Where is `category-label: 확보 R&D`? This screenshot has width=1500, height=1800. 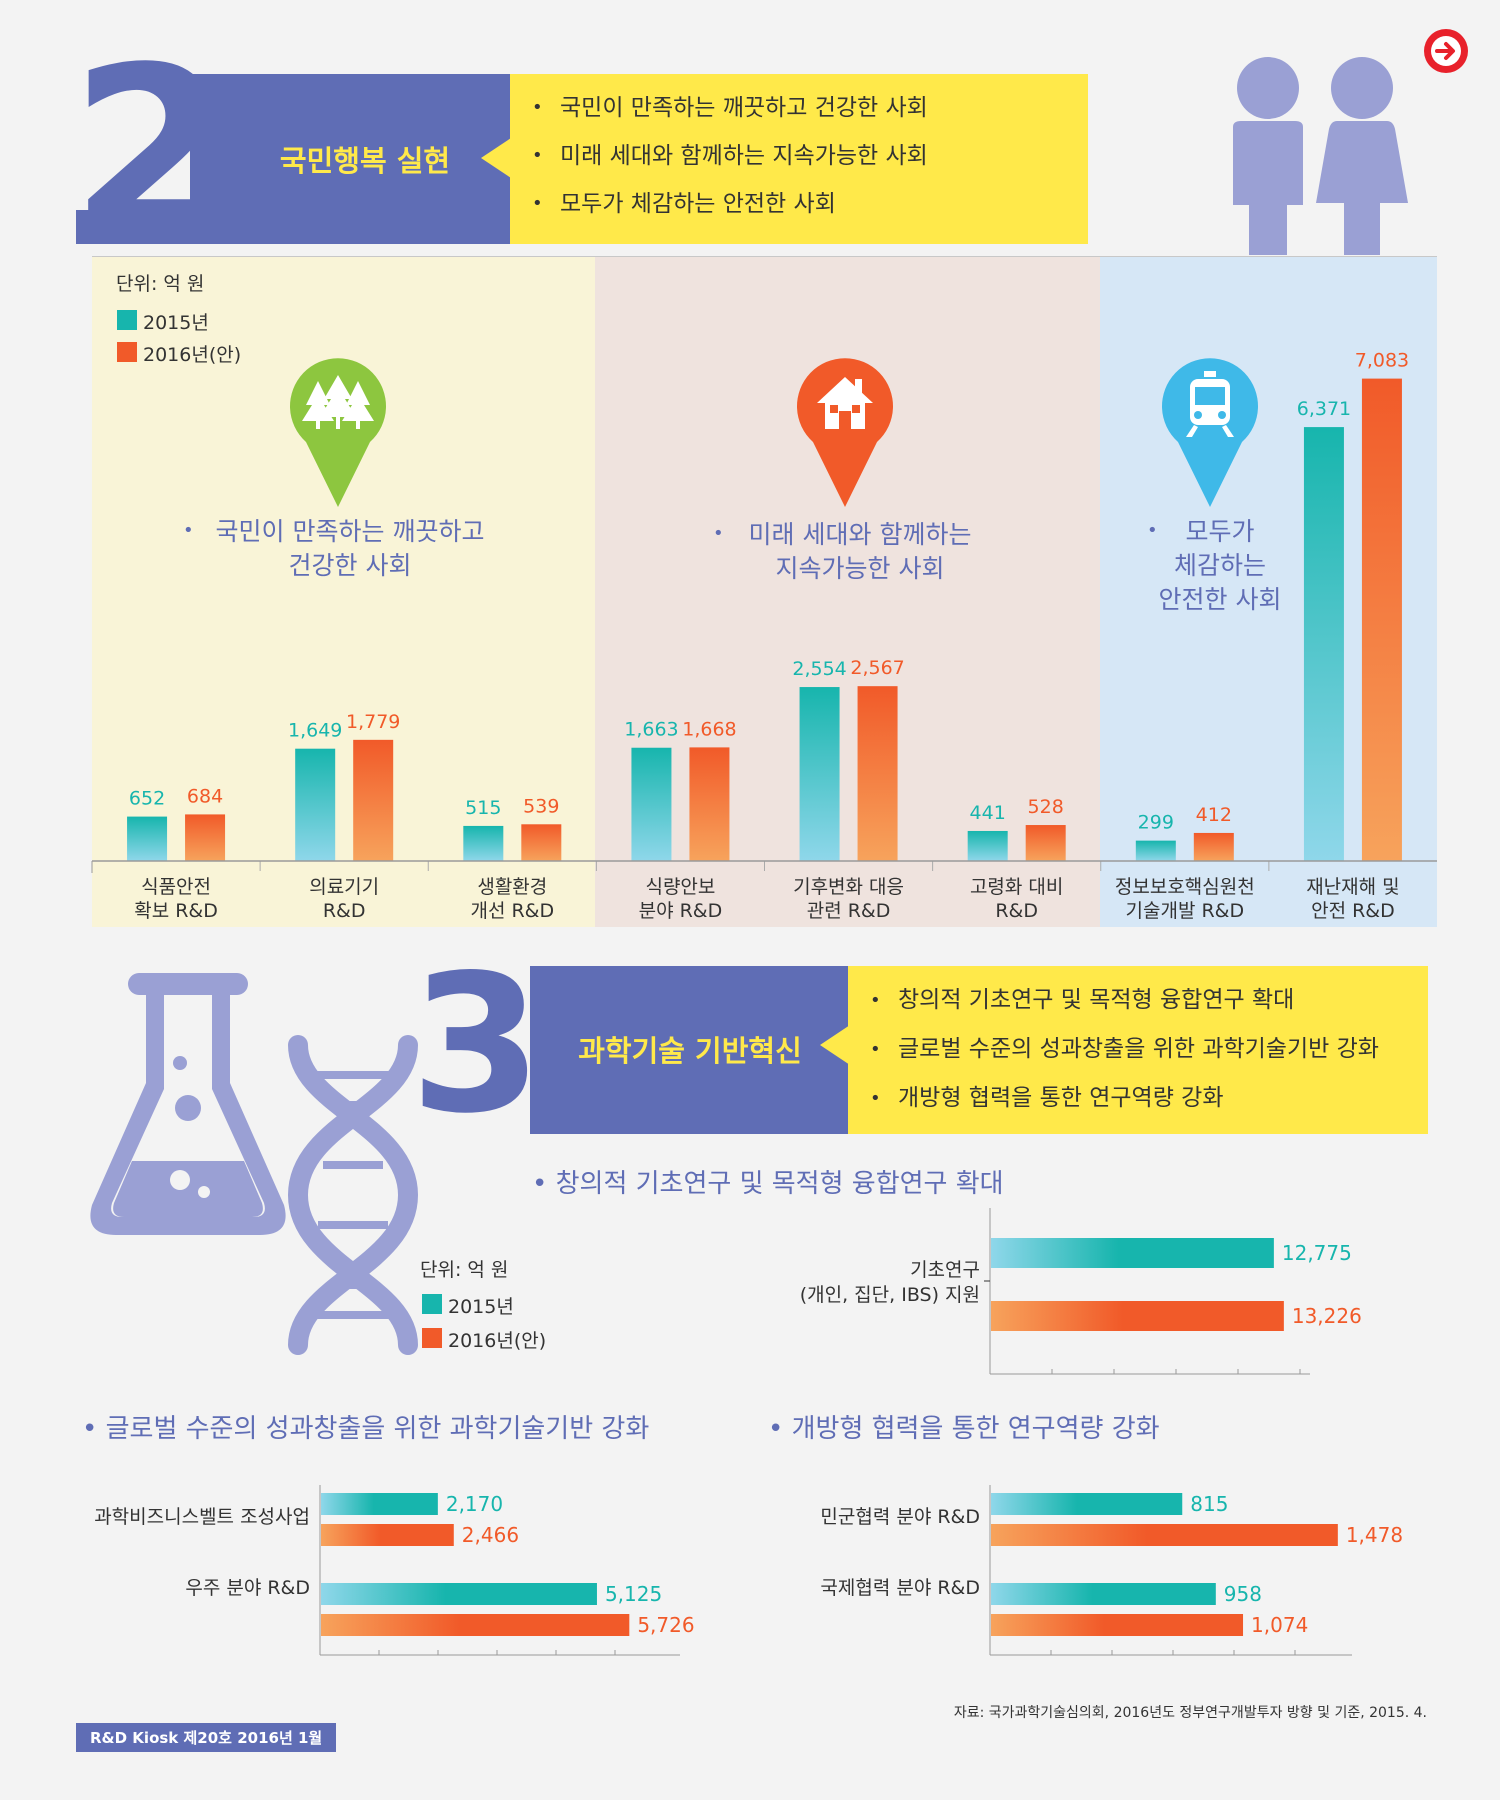
category-label: 확보 R&D is located at coordinates (176, 911).